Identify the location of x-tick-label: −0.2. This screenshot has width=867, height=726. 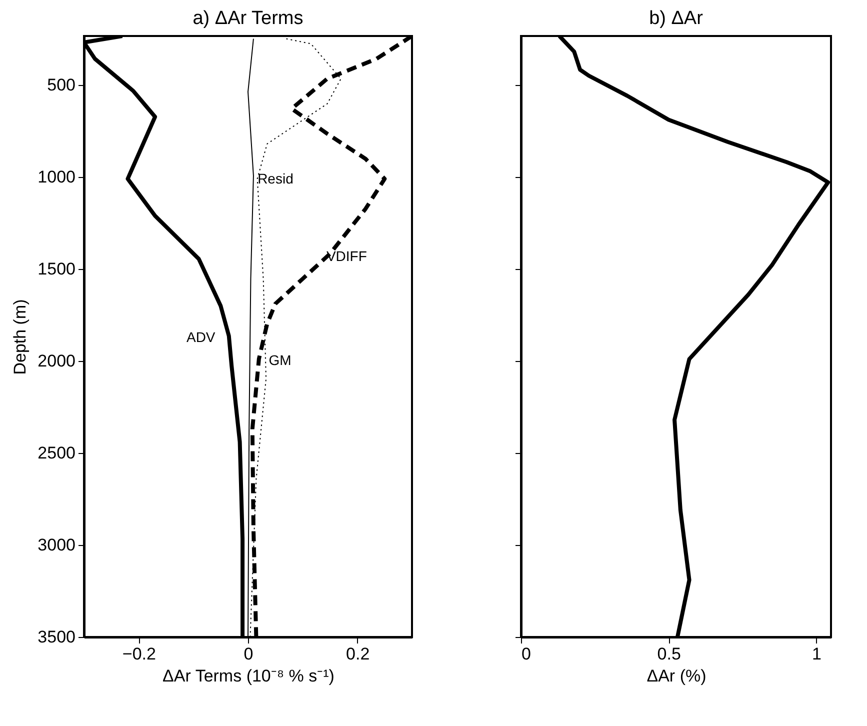
(139, 654).